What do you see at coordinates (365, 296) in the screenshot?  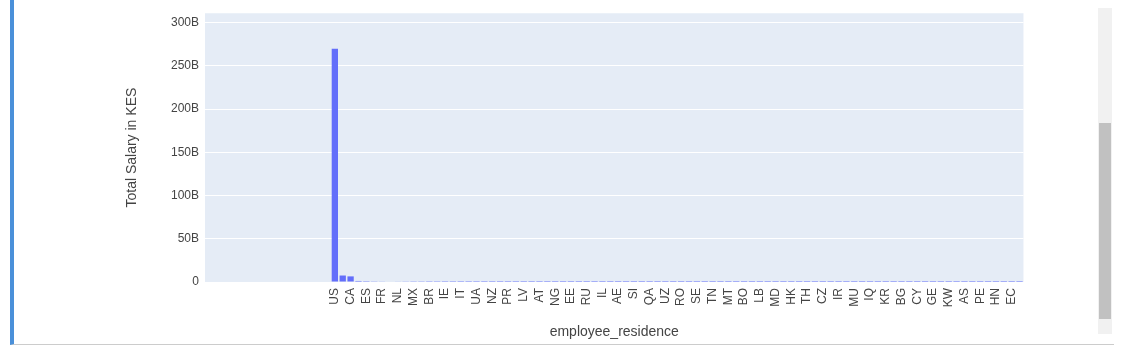 I see `x-tick-label: ES` at bounding box center [365, 296].